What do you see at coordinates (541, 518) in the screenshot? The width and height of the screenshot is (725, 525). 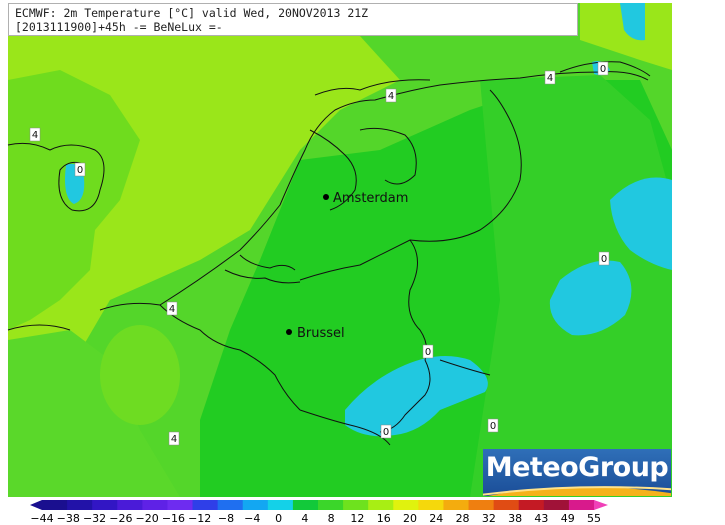 I see `legend-tick-label: 43` at bounding box center [541, 518].